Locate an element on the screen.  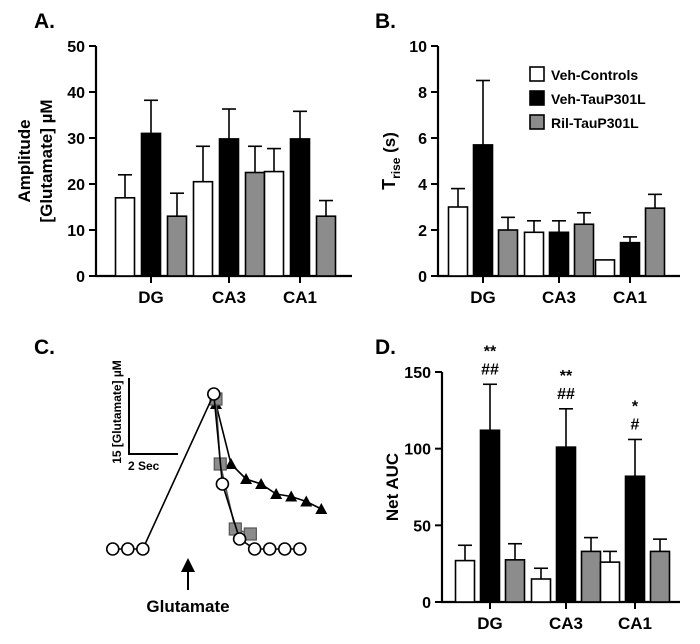
significance-marker-dg: ## is located at coordinates (490, 369).